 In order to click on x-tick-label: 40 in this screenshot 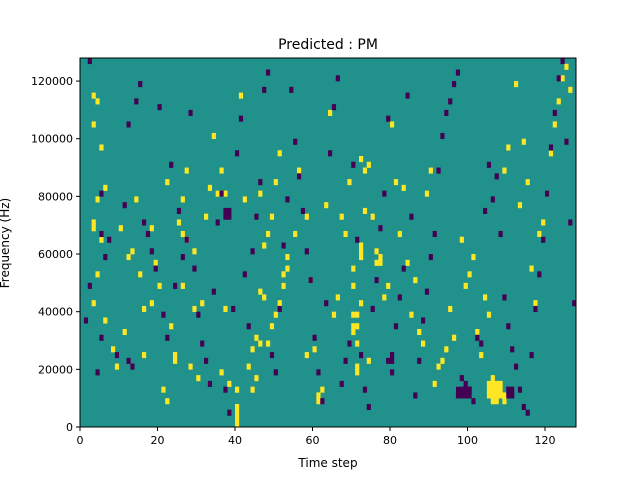, I will do `click(235, 440)`.